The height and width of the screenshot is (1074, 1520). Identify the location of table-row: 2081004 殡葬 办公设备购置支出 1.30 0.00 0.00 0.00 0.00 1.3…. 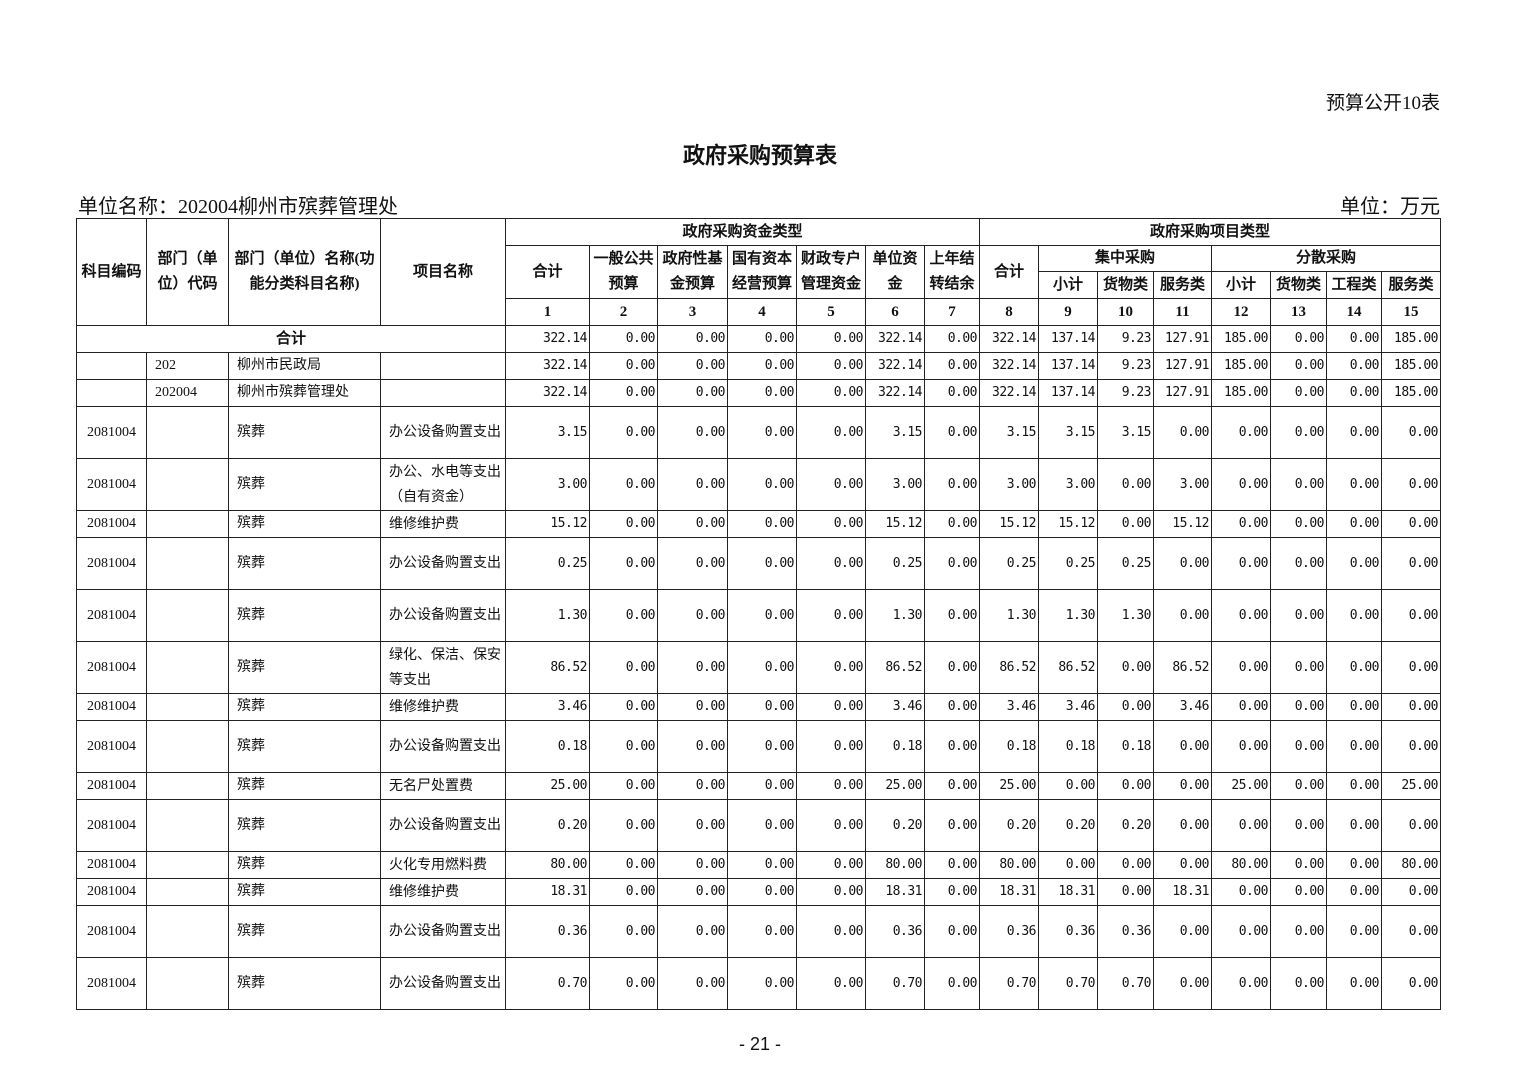
(758, 615).